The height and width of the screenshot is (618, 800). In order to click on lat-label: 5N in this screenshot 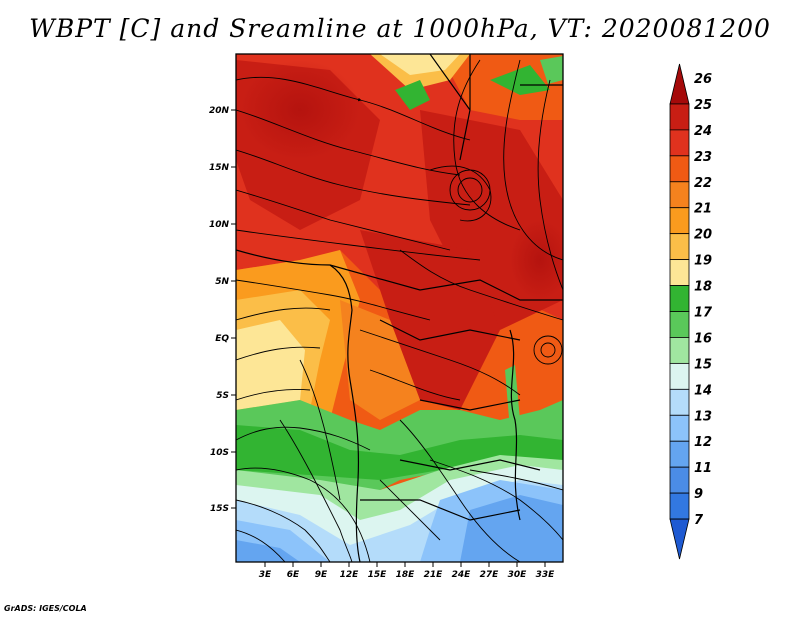, I will do `click(222, 282)`.